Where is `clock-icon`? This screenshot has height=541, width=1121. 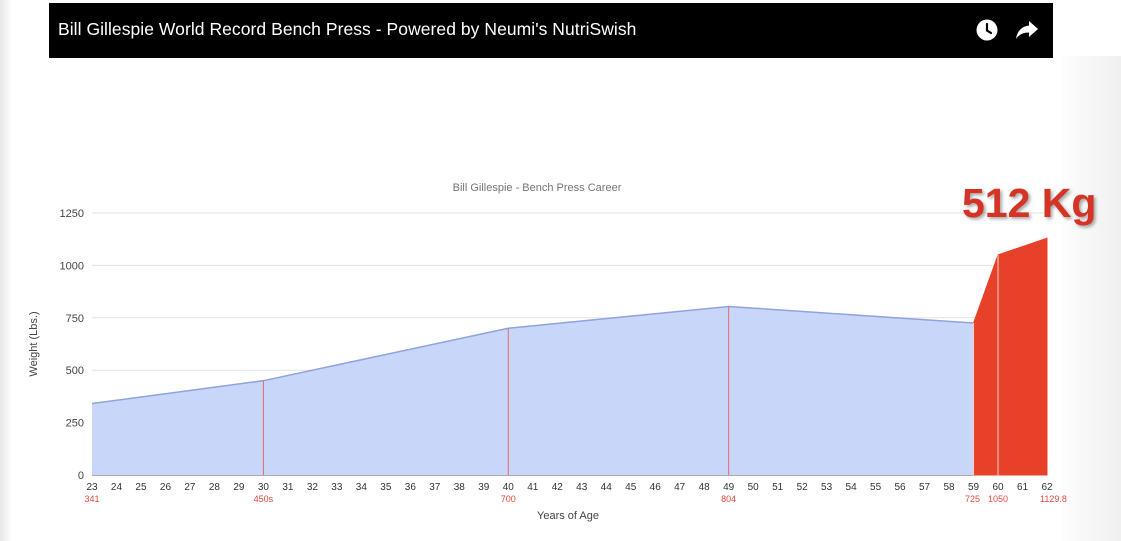 clock-icon is located at coordinates (987, 30).